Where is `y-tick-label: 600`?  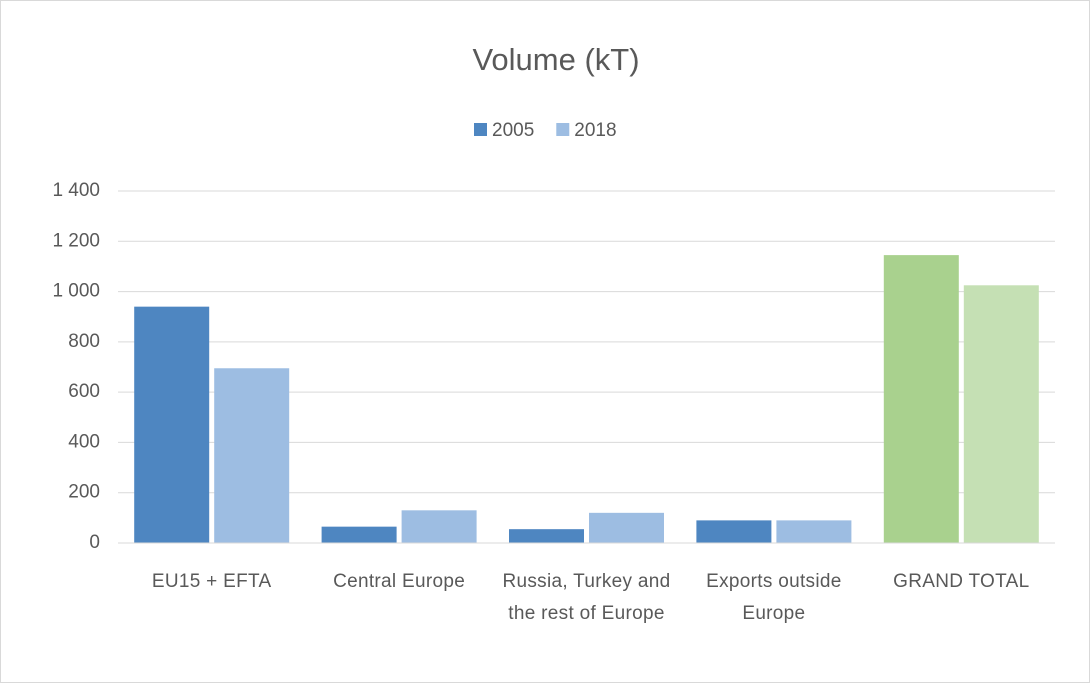 y-tick-label: 600 is located at coordinates (84, 391).